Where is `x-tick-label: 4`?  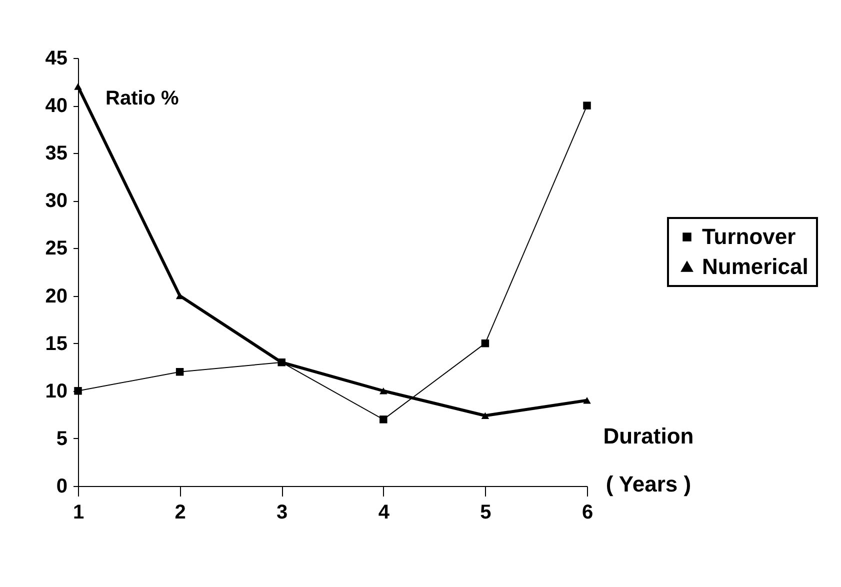
x-tick-label: 4 is located at coordinates (384, 513).